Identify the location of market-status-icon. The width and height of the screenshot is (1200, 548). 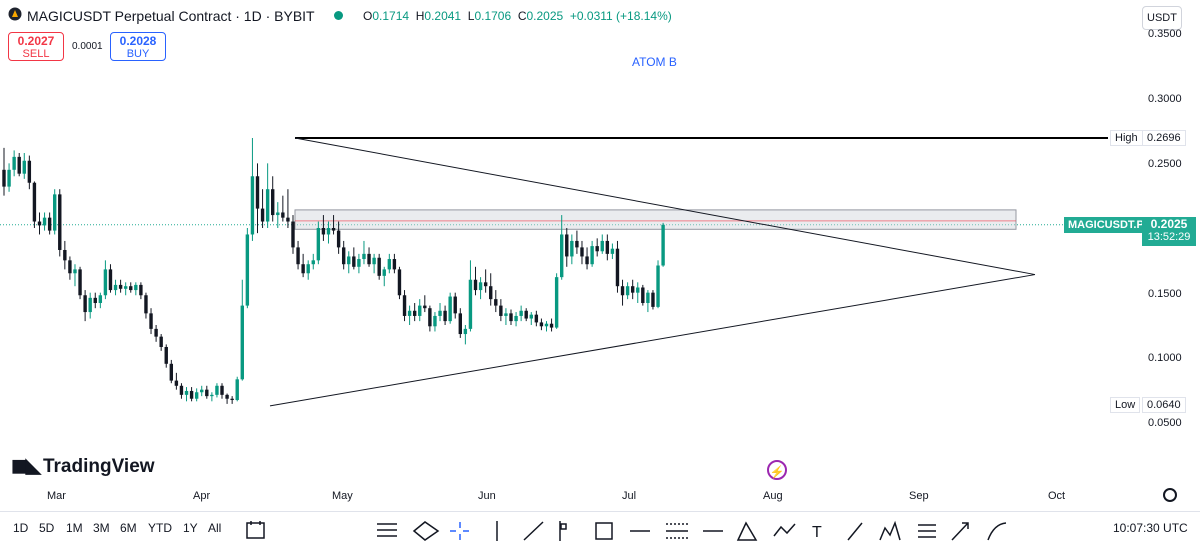
(338, 15).